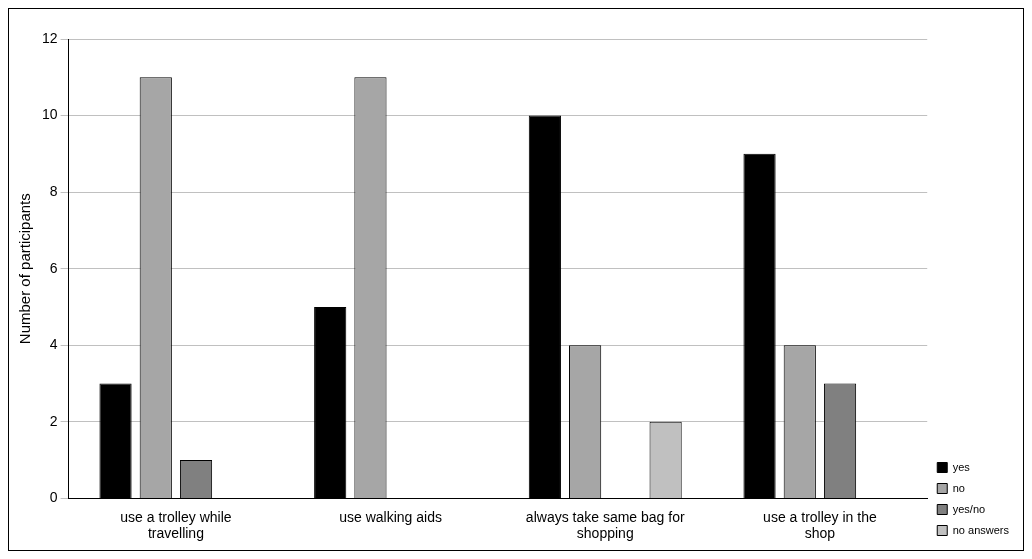 This screenshot has height=559, width=1032. What do you see at coordinates (53, 344) in the screenshot?
I see `y-tick-label: 4` at bounding box center [53, 344].